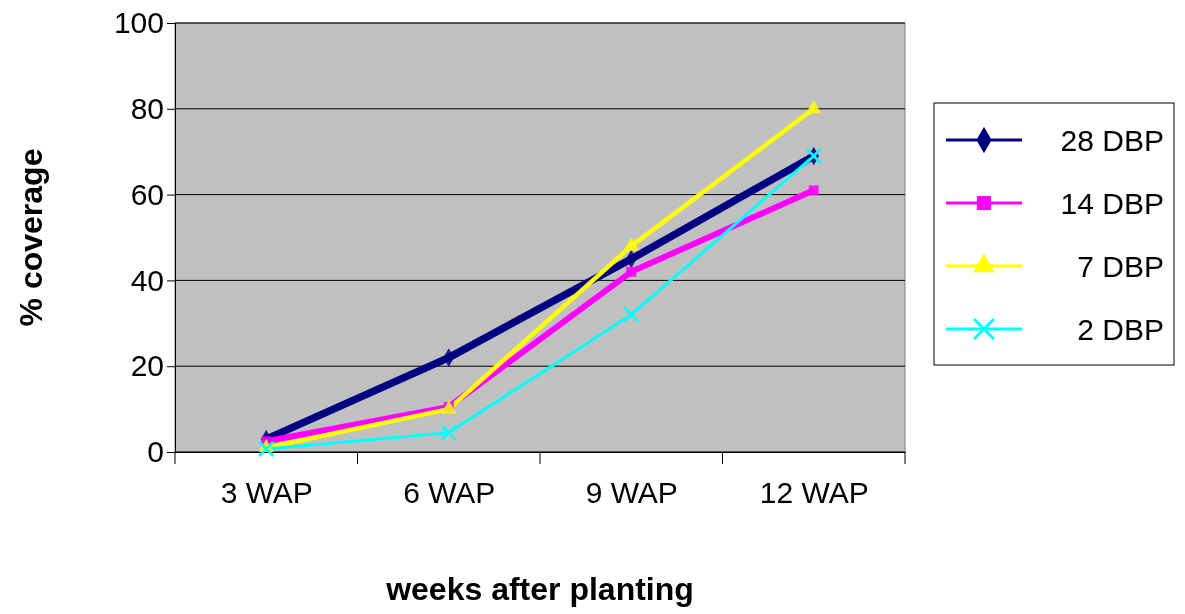 The image size is (1185, 614). I want to click on x-axis-title: weeks after planting, so click(539, 589).